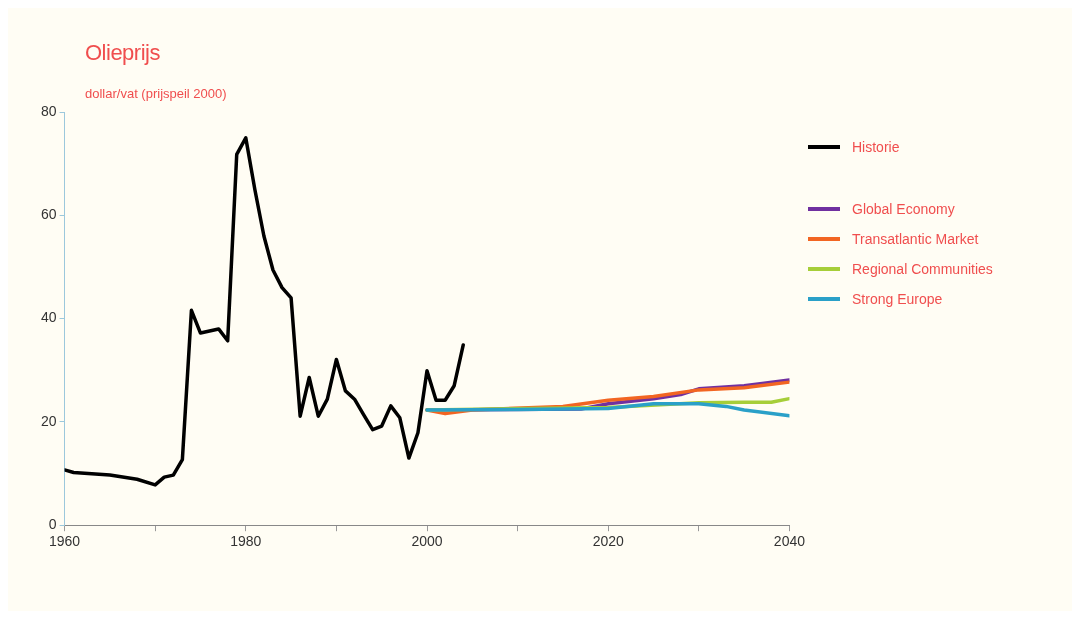 Image resolution: width=1082 pixels, height=621 pixels. I want to click on y-tick-label: 0, so click(52, 524).